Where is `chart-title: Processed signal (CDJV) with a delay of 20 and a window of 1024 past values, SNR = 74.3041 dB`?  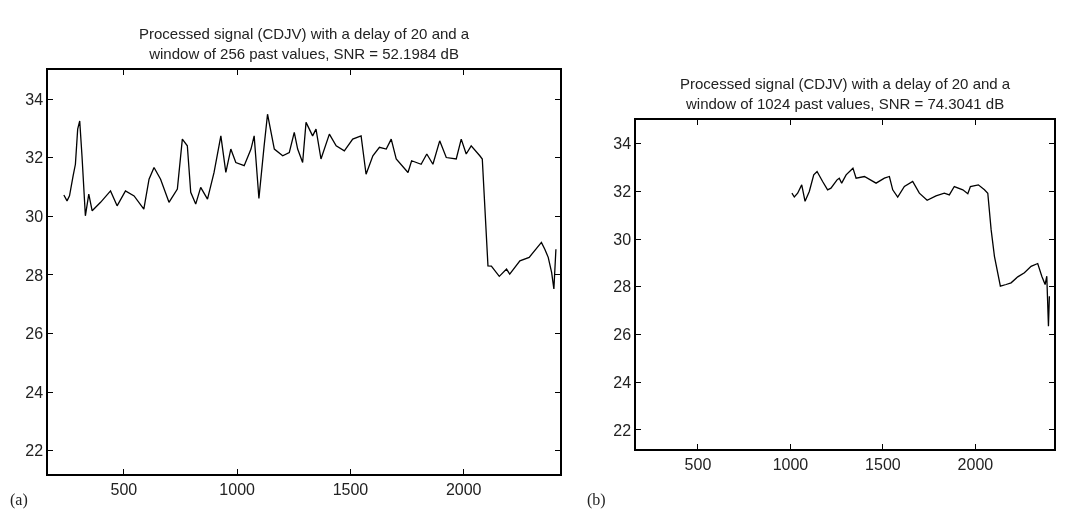
chart-title: Processed signal (CDJV) with a delay of 20 and a window of 1024 past values, SNR = 74.3041 dB is located at coordinates (845, 93).